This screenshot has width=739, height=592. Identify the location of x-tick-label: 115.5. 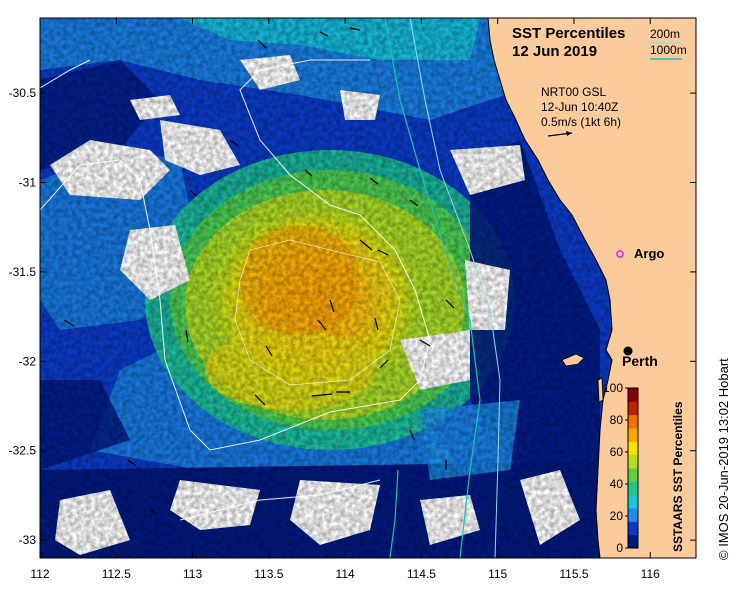
(573, 574).